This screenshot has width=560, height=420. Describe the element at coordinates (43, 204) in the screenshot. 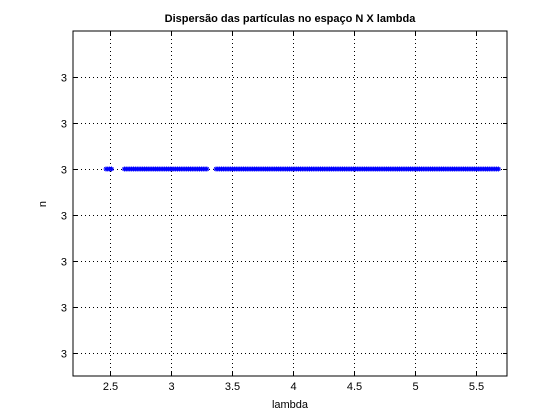

I see `y-axis-label: n` at that location.